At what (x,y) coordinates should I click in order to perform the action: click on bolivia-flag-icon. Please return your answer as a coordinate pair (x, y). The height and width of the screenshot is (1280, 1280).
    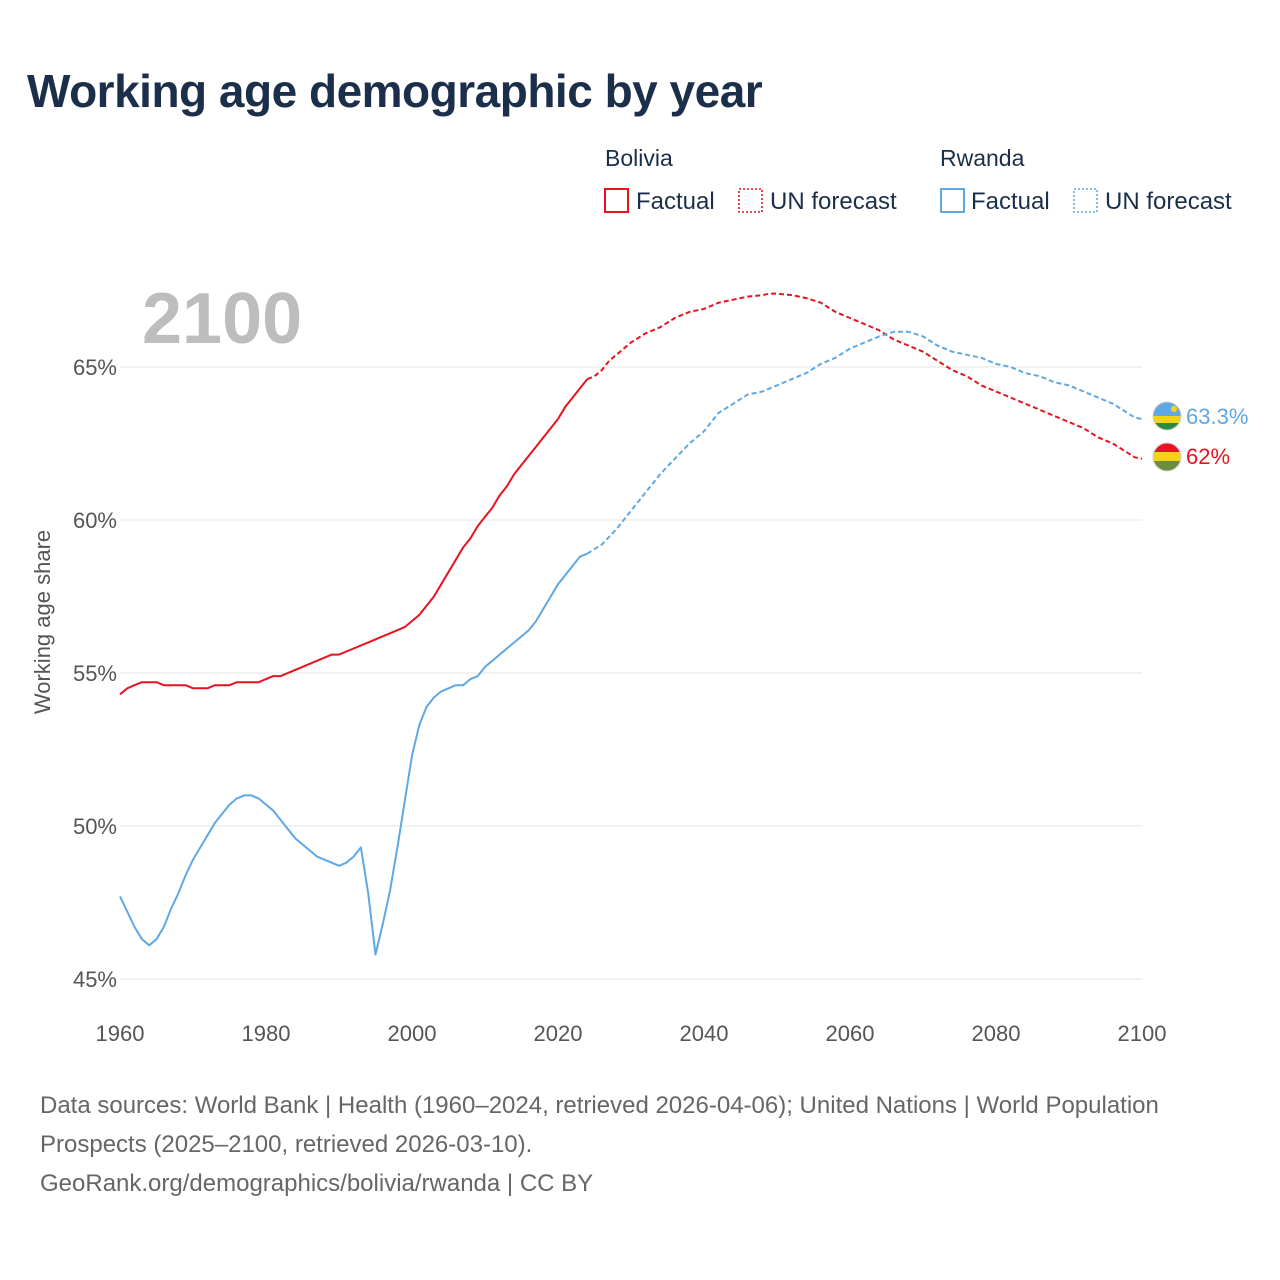
    Looking at the image, I should click on (1167, 457).